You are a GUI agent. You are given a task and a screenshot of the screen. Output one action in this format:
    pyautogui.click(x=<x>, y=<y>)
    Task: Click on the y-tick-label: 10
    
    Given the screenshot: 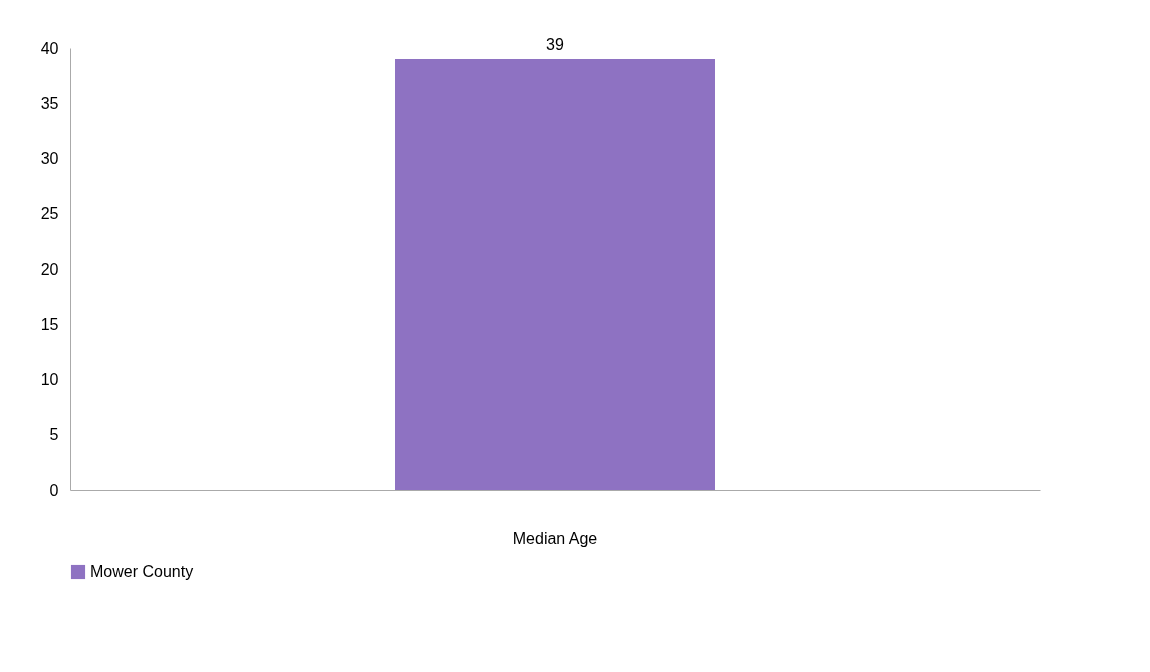 What is the action you would take?
    pyautogui.click(x=49, y=379)
    